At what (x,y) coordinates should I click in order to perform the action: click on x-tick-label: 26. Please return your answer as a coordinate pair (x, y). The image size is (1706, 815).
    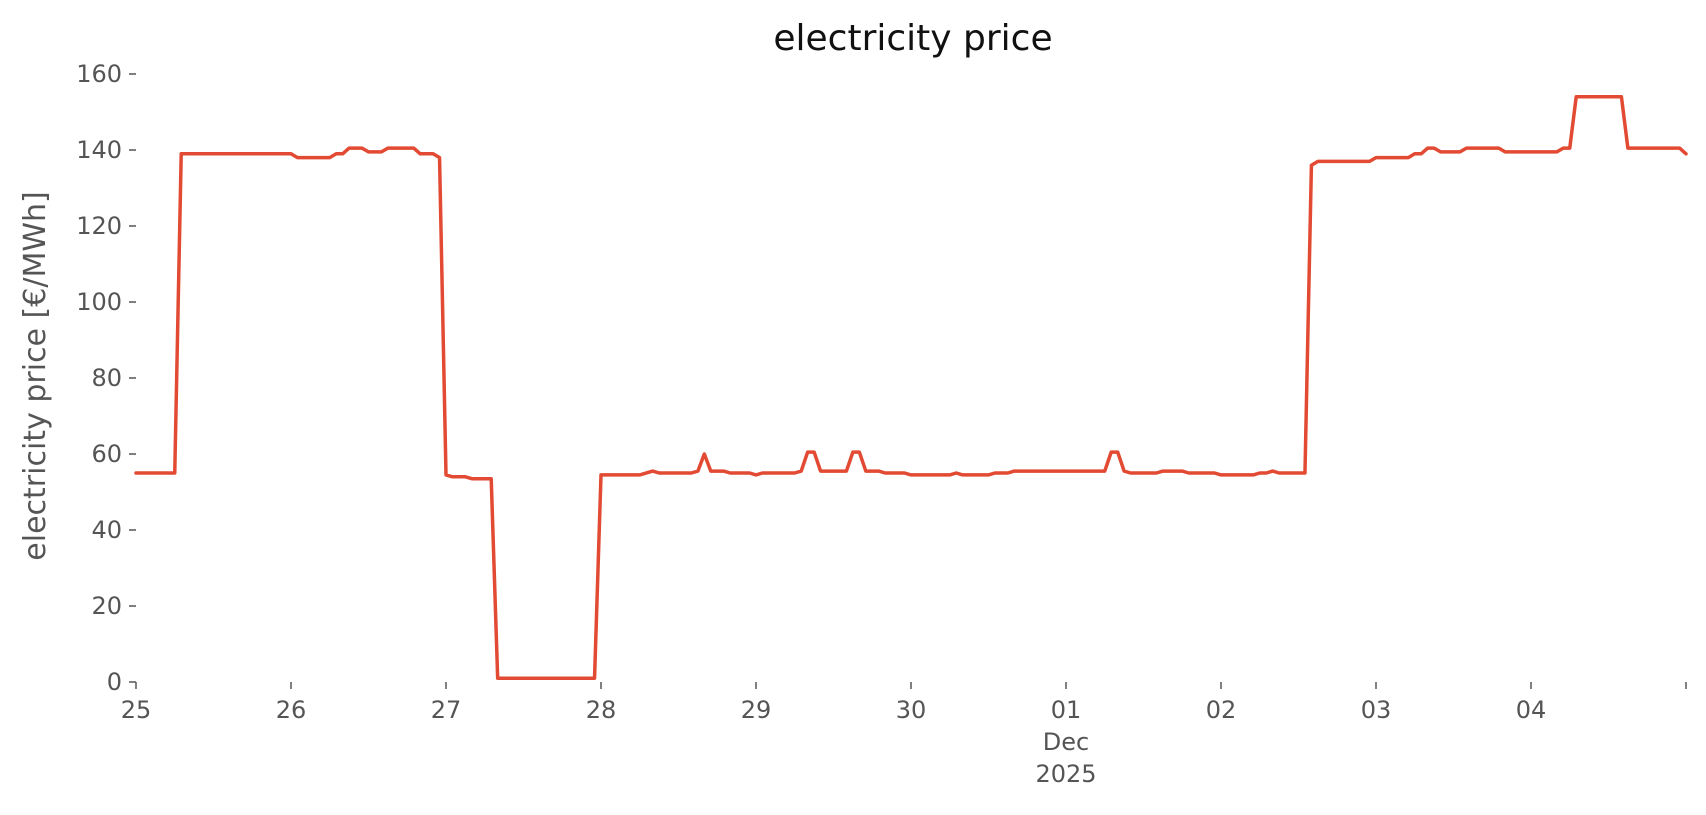
    Looking at the image, I should click on (291, 710).